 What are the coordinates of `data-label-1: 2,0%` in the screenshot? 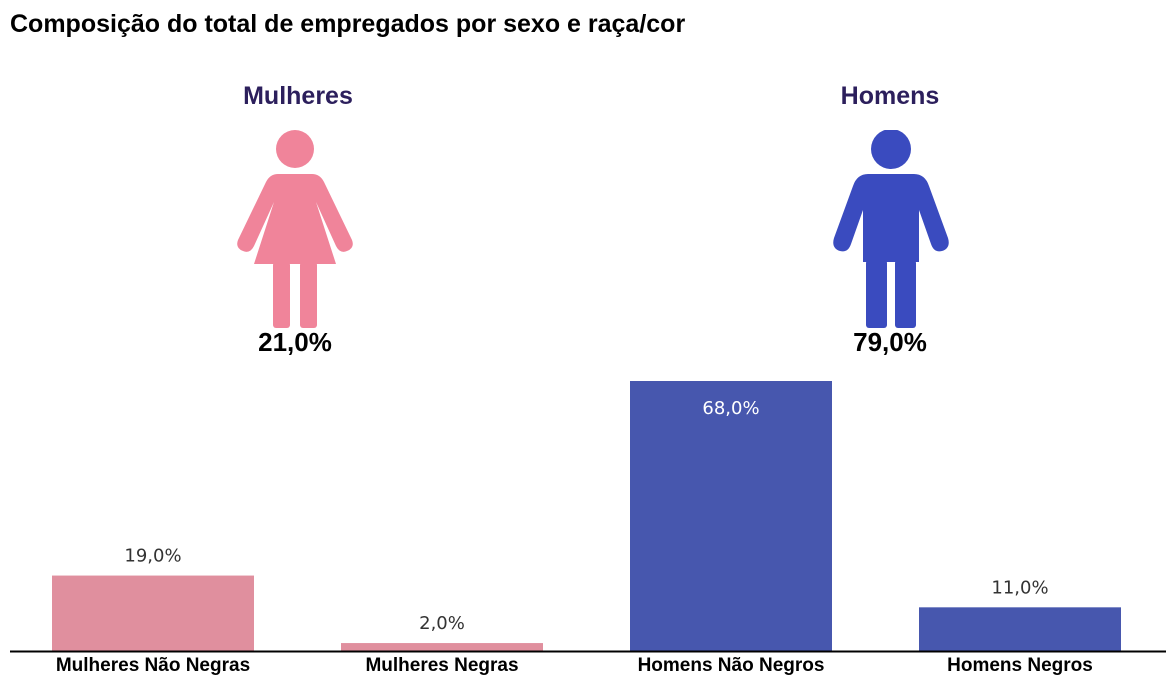 It's located at (442, 623).